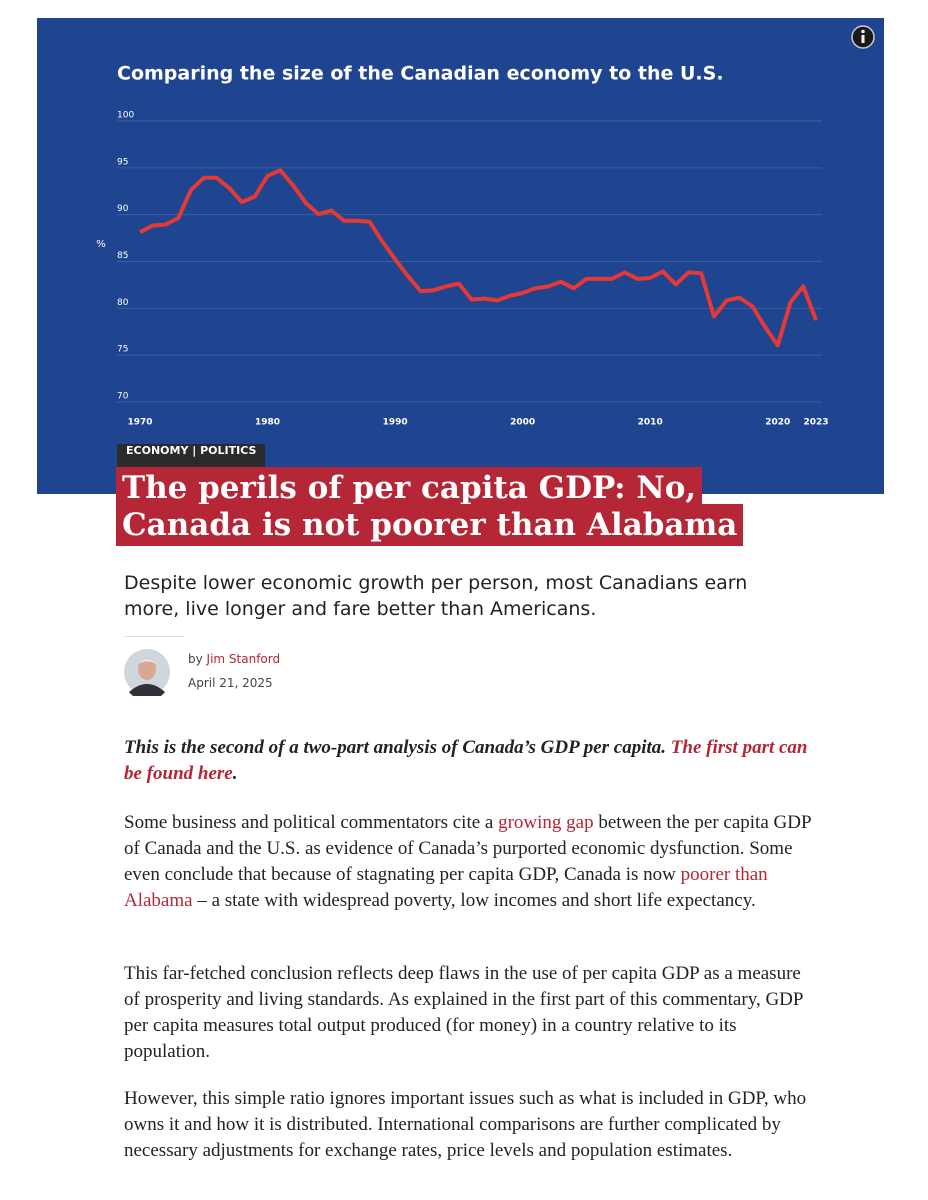 This screenshot has height=1200, width=928. What do you see at coordinates (522, 423) in the screenshot?
I see `x-tick-label: 2000` at bounding box center [522, 423].